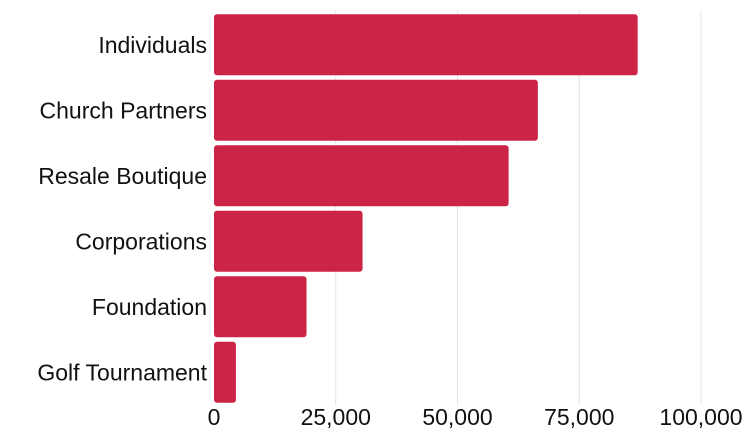  I want to click on category-label: Church Partners, so click(123, 110).